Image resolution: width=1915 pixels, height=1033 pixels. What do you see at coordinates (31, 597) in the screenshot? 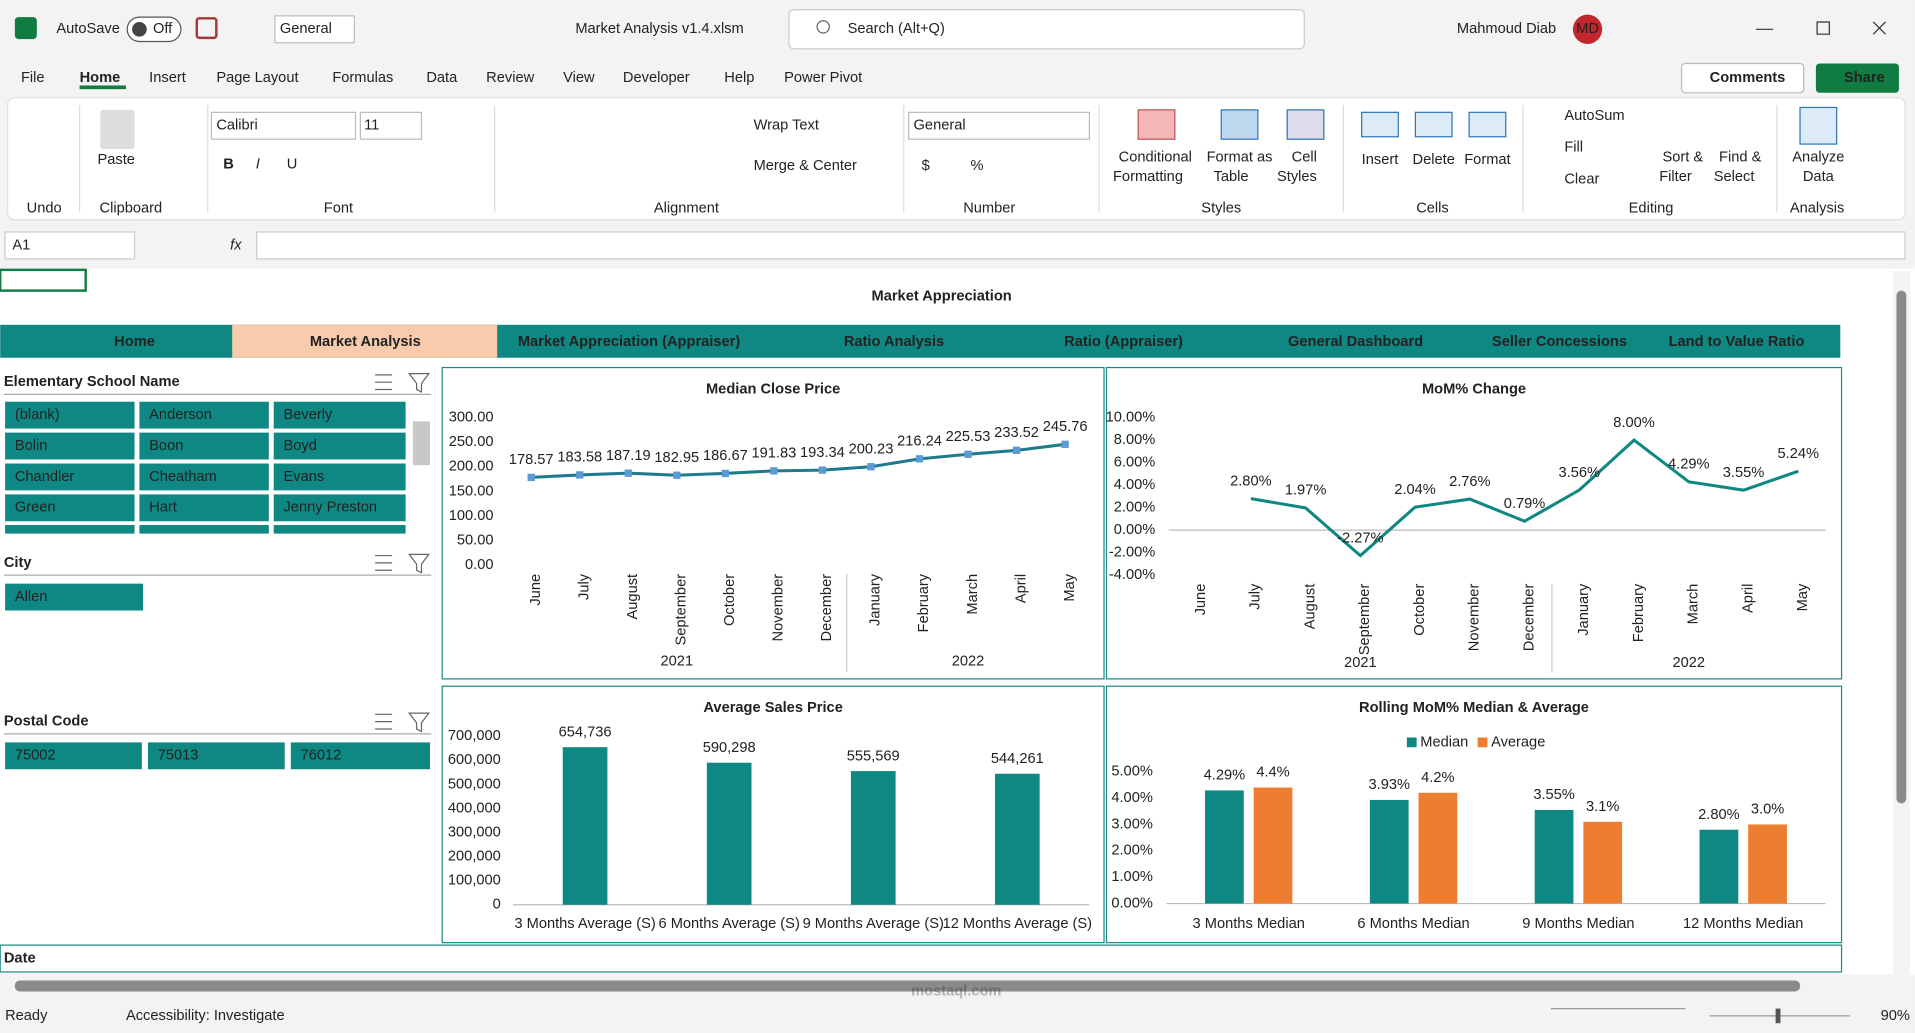
I see `slicer-item-label: Allen` at bounding box center [31, 597].